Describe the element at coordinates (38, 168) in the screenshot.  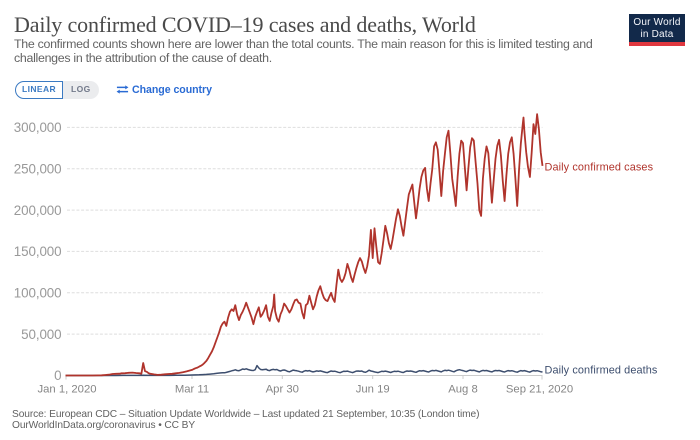
I see `svg-text: 250,000` at that location.